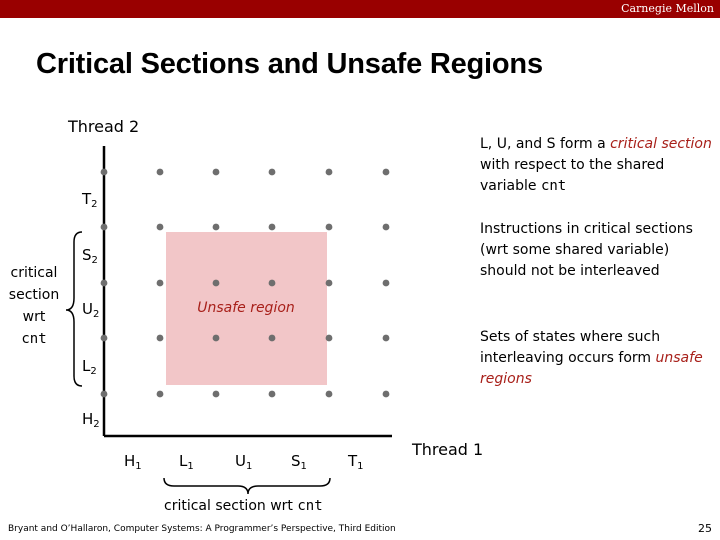 This screenshot has width=720, height=540. Describe the element at coordinates (289, 64) in the screenshot. I see `slide-title: Critical Sections and Unsafe Regions` at that location.